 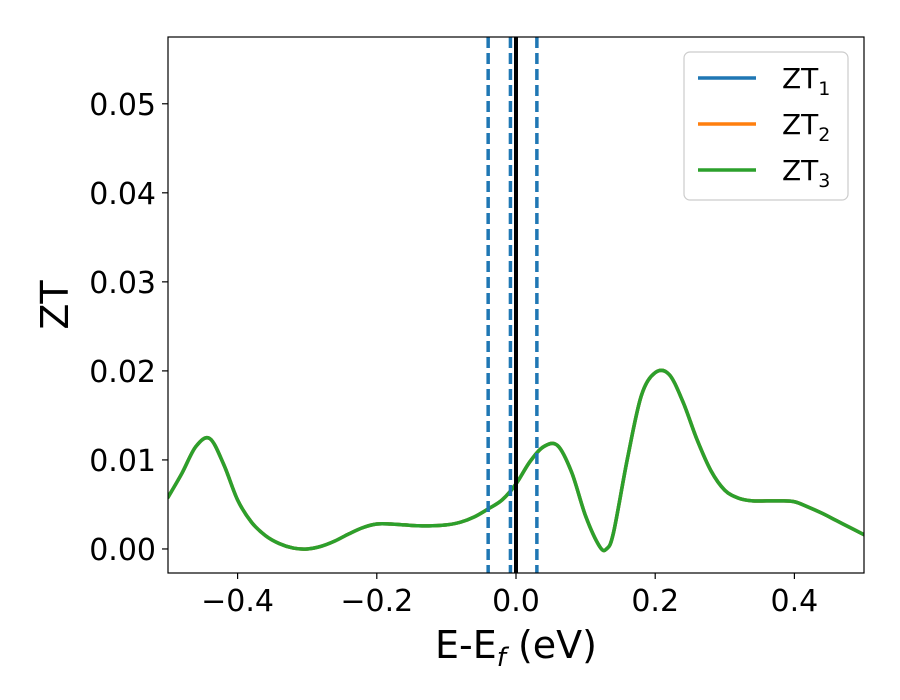 I want to click on y-tick-label: 0.03, so click(x=122, y=283).